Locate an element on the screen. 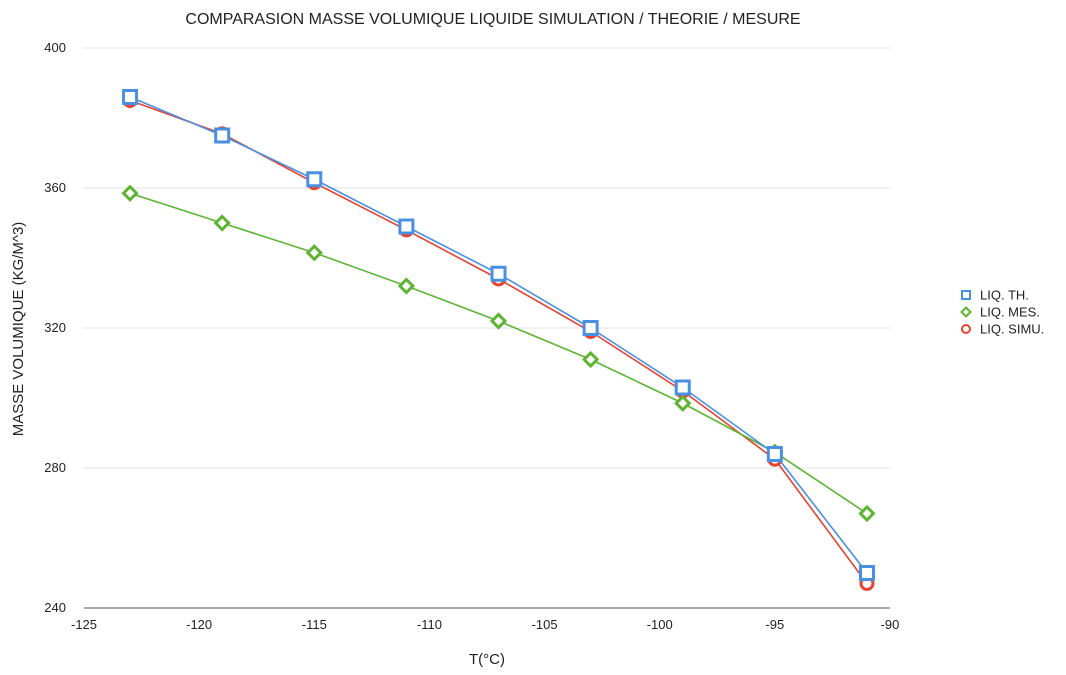 Image resolution: width=1066 pixels, height=675 pixels. legend-diamond-icon is located at coordinates (966, 312).